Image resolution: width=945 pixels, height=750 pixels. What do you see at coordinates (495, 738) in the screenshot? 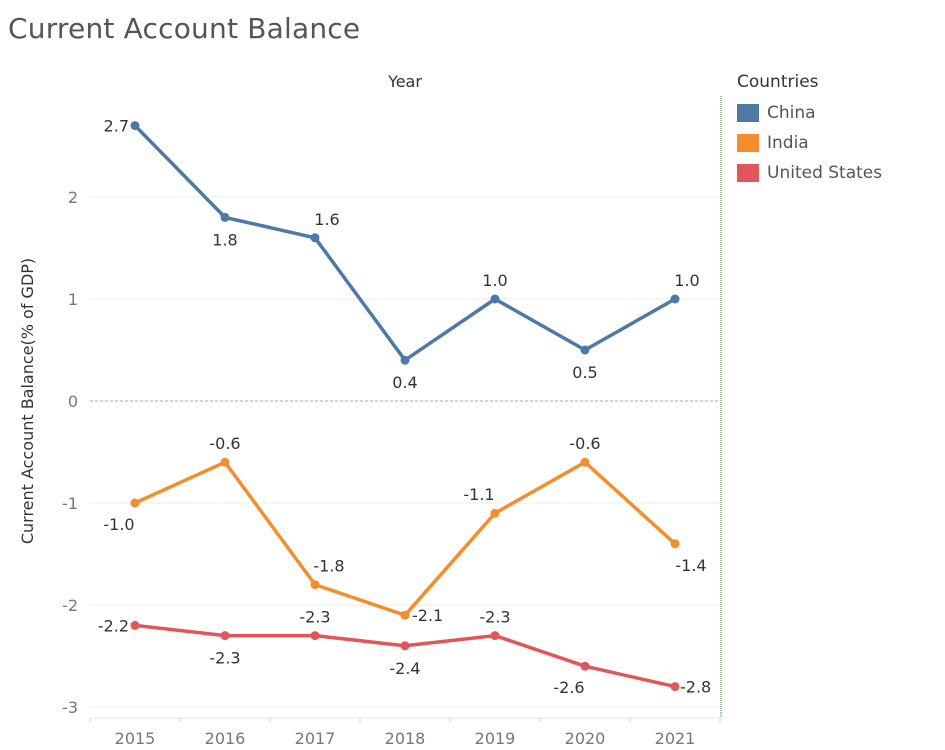
I see `x-tick-label: 2019` at bounding box center [495, 738].